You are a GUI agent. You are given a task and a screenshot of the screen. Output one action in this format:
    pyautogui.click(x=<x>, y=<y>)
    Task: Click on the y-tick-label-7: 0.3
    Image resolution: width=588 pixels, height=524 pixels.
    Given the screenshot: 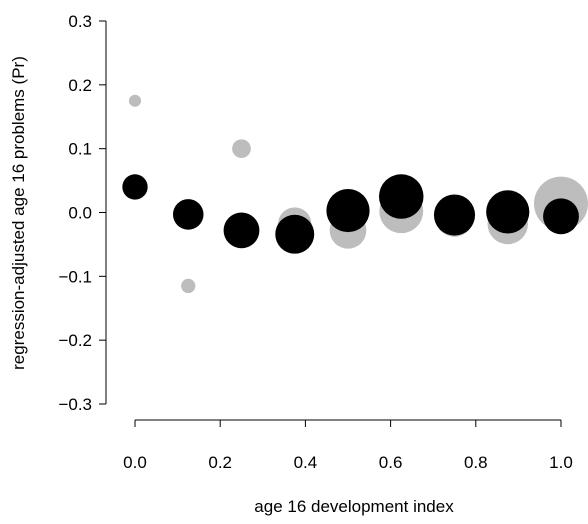 What is the action you would take?
    pyautogui.click(x=80, y=21)
    